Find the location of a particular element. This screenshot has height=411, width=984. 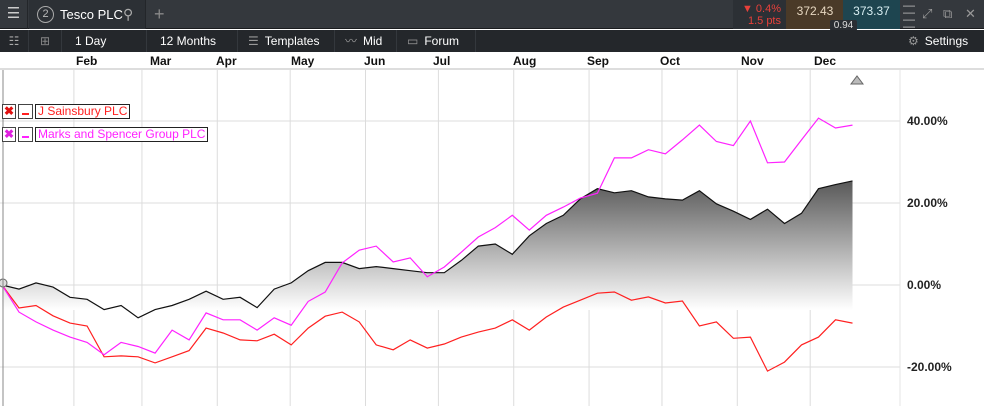

templates-button: ☰ Templates is located at coordinates (286, 41).